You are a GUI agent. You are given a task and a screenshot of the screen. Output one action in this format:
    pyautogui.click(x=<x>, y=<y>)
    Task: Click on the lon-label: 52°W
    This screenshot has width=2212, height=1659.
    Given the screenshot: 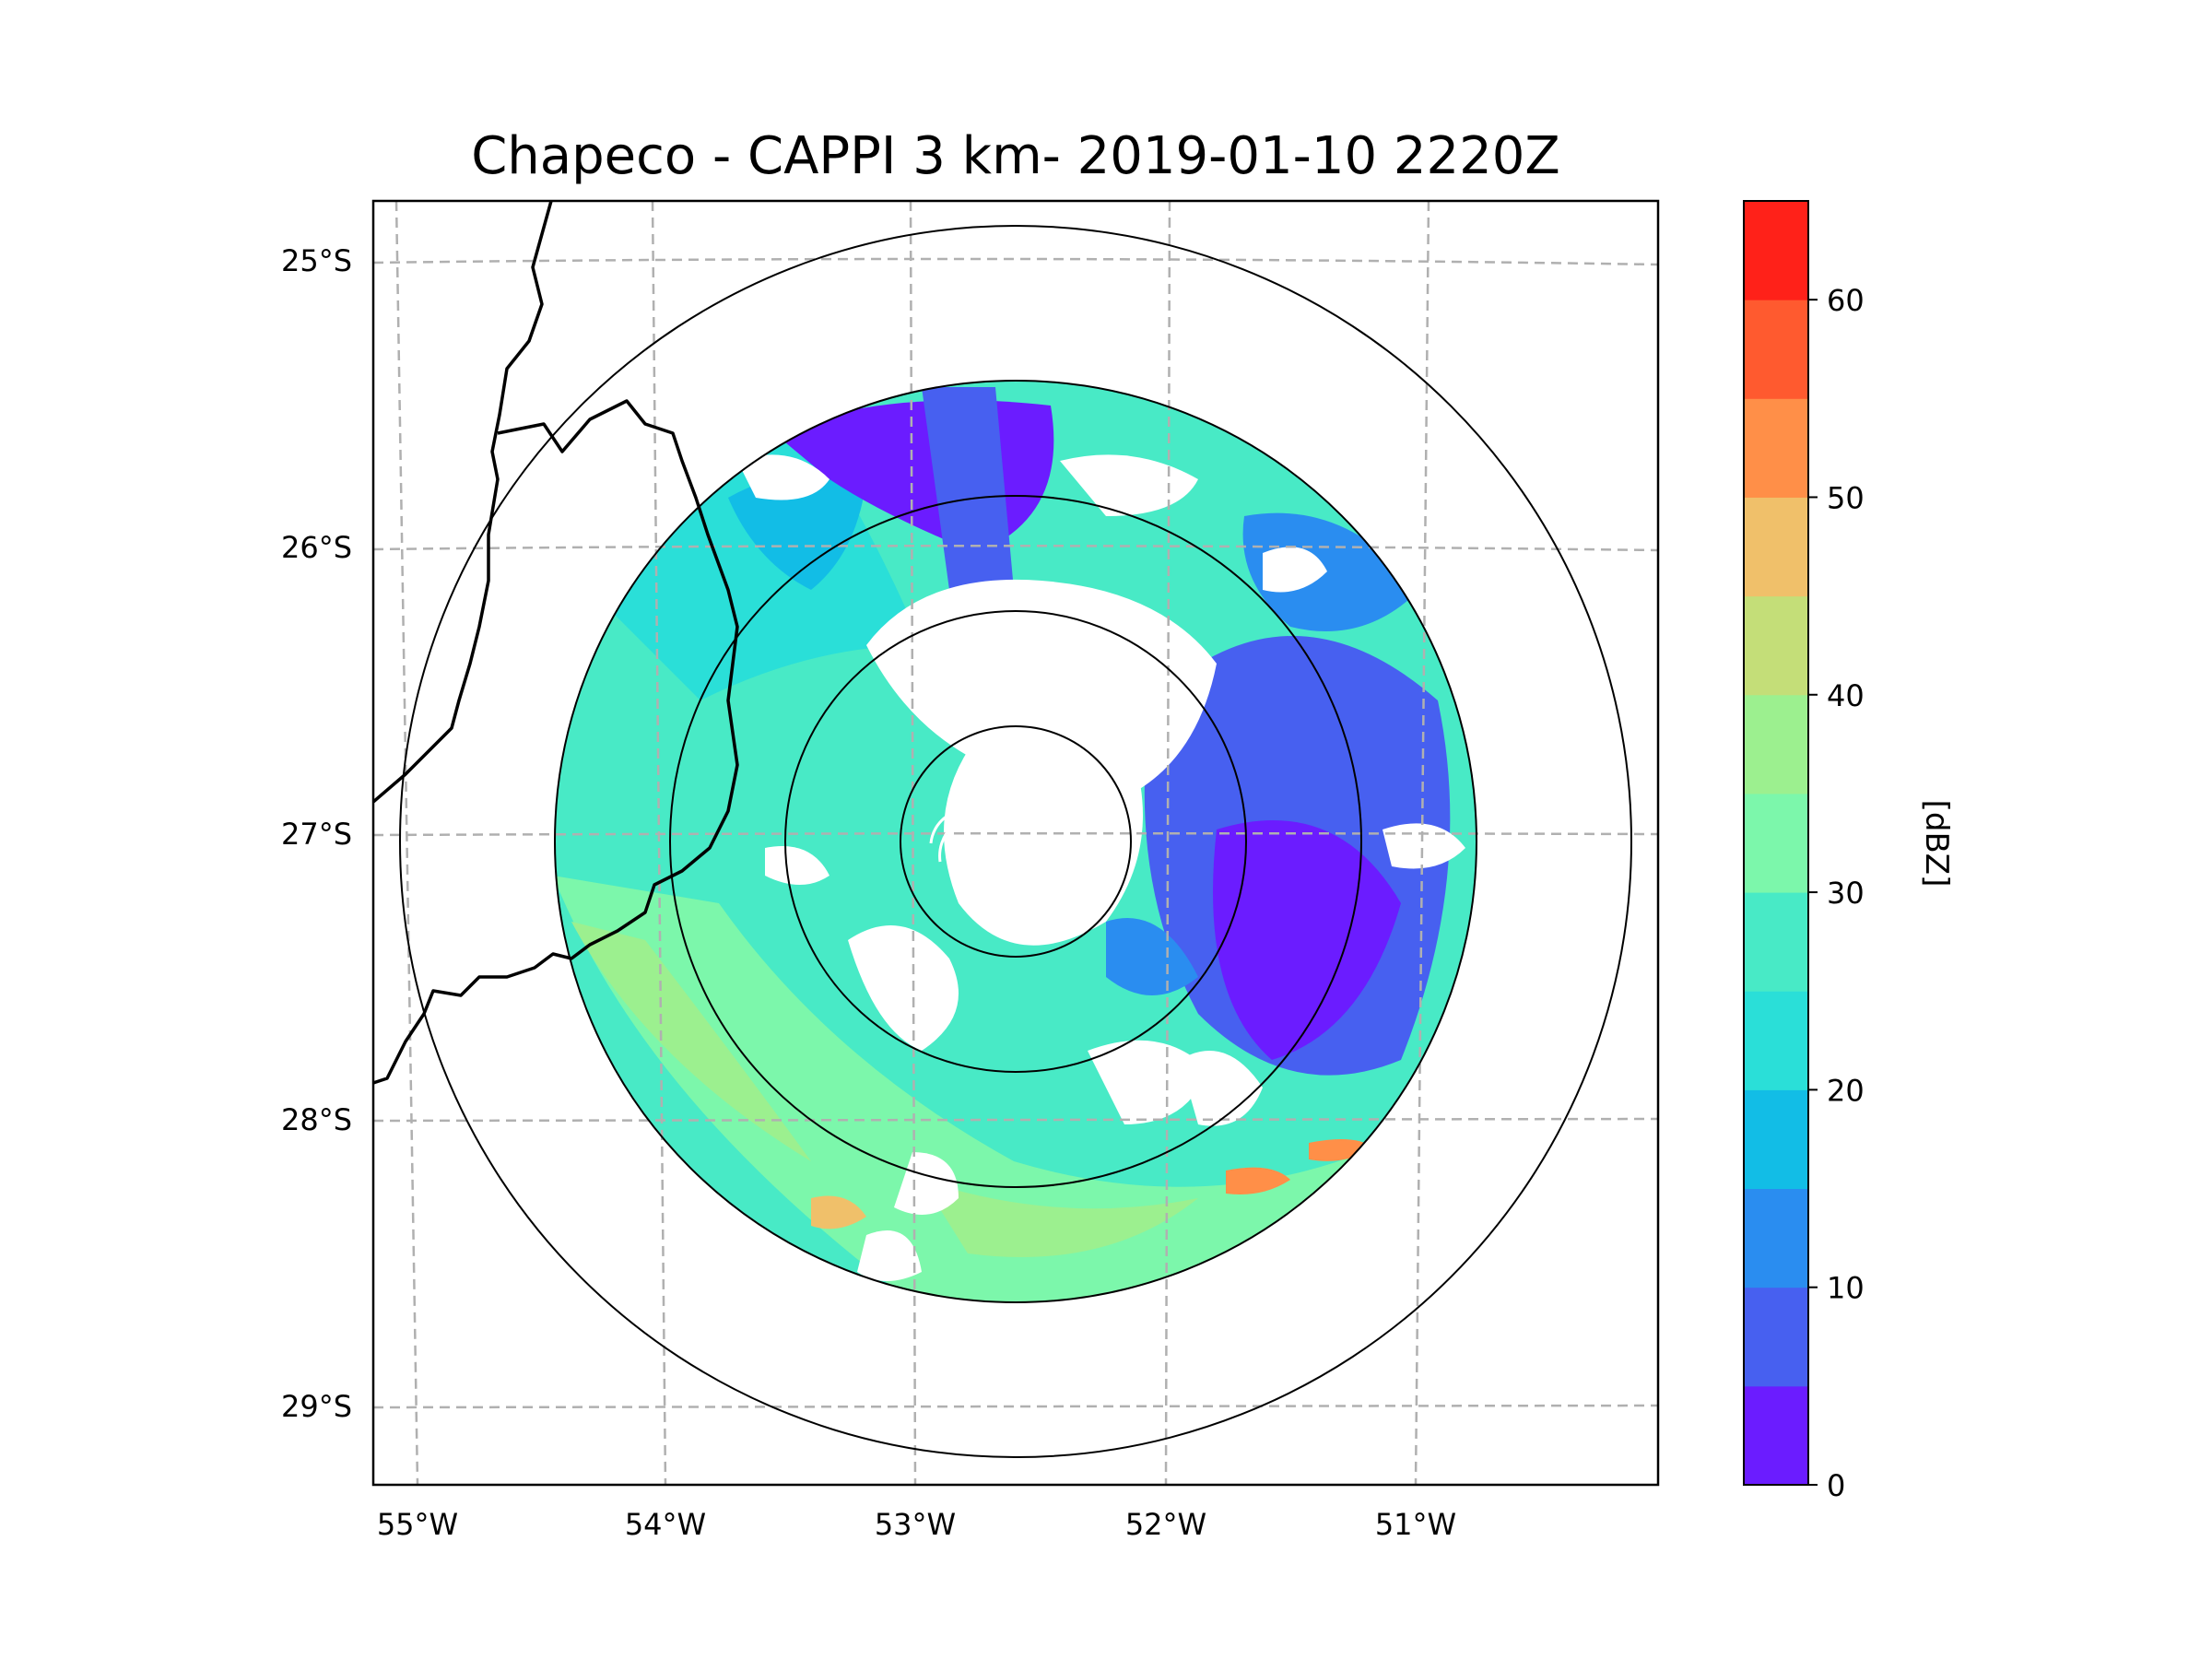 What is the action you would take?
    pyautogui.click(x=1165, y=1524)
    